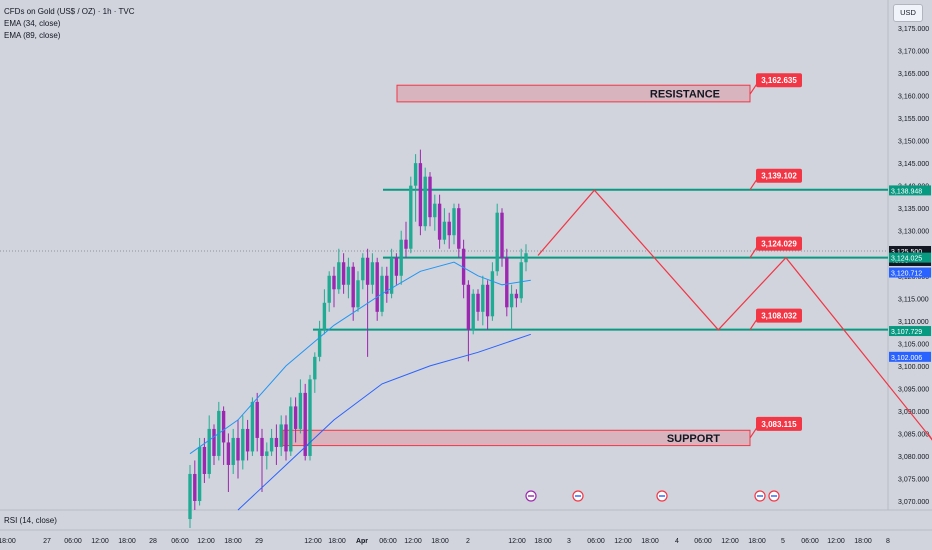 Image resolution: width=932 pixels, height=550 pixels. Describe the element at coordinates (153, 541) in the screenshot. I see `x-tick-label: 28` at that location.